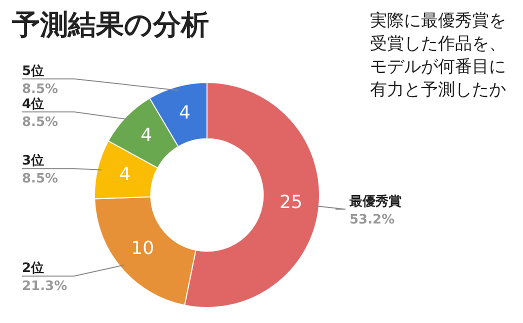  I want to click on slice-label: 2位, so click(33, 268).